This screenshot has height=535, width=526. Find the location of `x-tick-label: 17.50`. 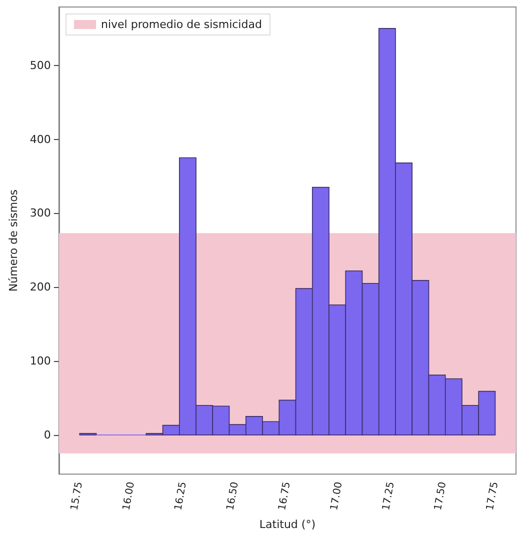

x-tick-label: 17.50 is located at coordinates (440, 496).